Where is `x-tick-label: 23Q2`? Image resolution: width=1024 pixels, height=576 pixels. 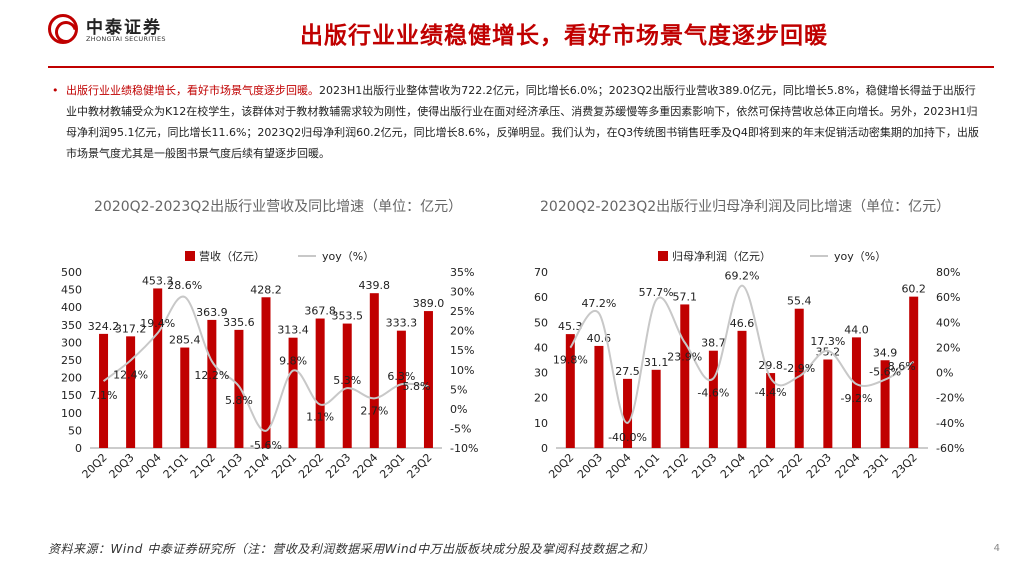 x-tick-label: 23Q2 is located at coordinates (905, 466).